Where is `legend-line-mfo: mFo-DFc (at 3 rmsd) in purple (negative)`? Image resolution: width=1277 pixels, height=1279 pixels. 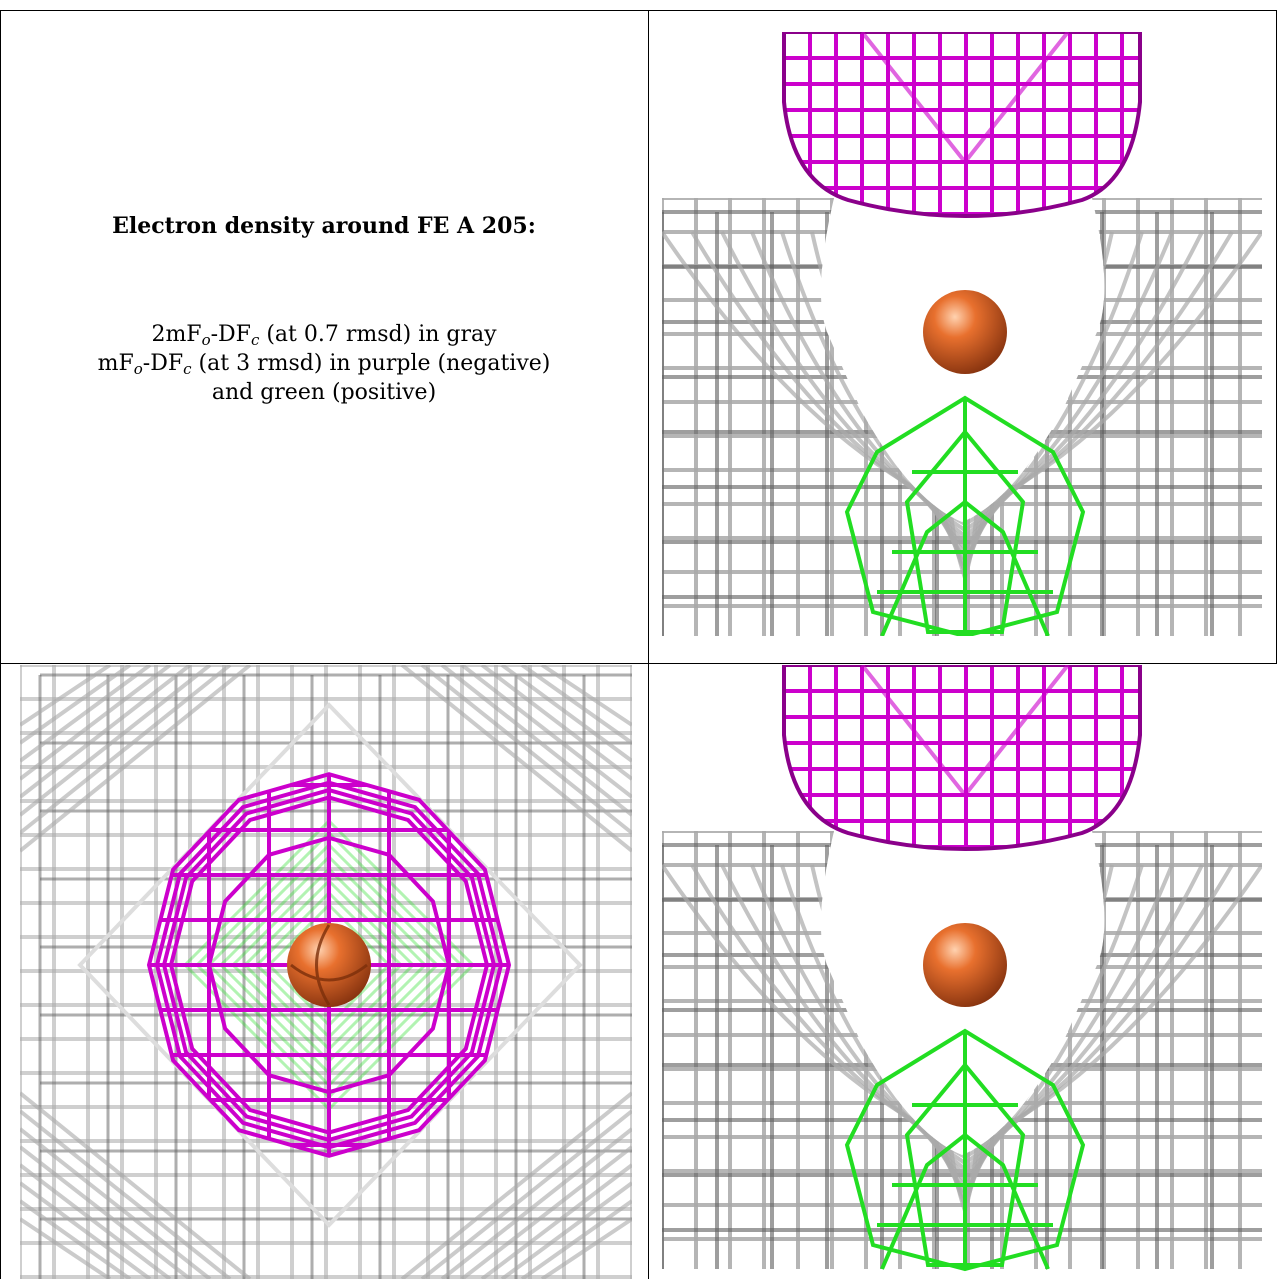 legend-line-mfo: mFo-DFc (at 3 rmsd) in purple (negative) is located at coordinates (324, 364).